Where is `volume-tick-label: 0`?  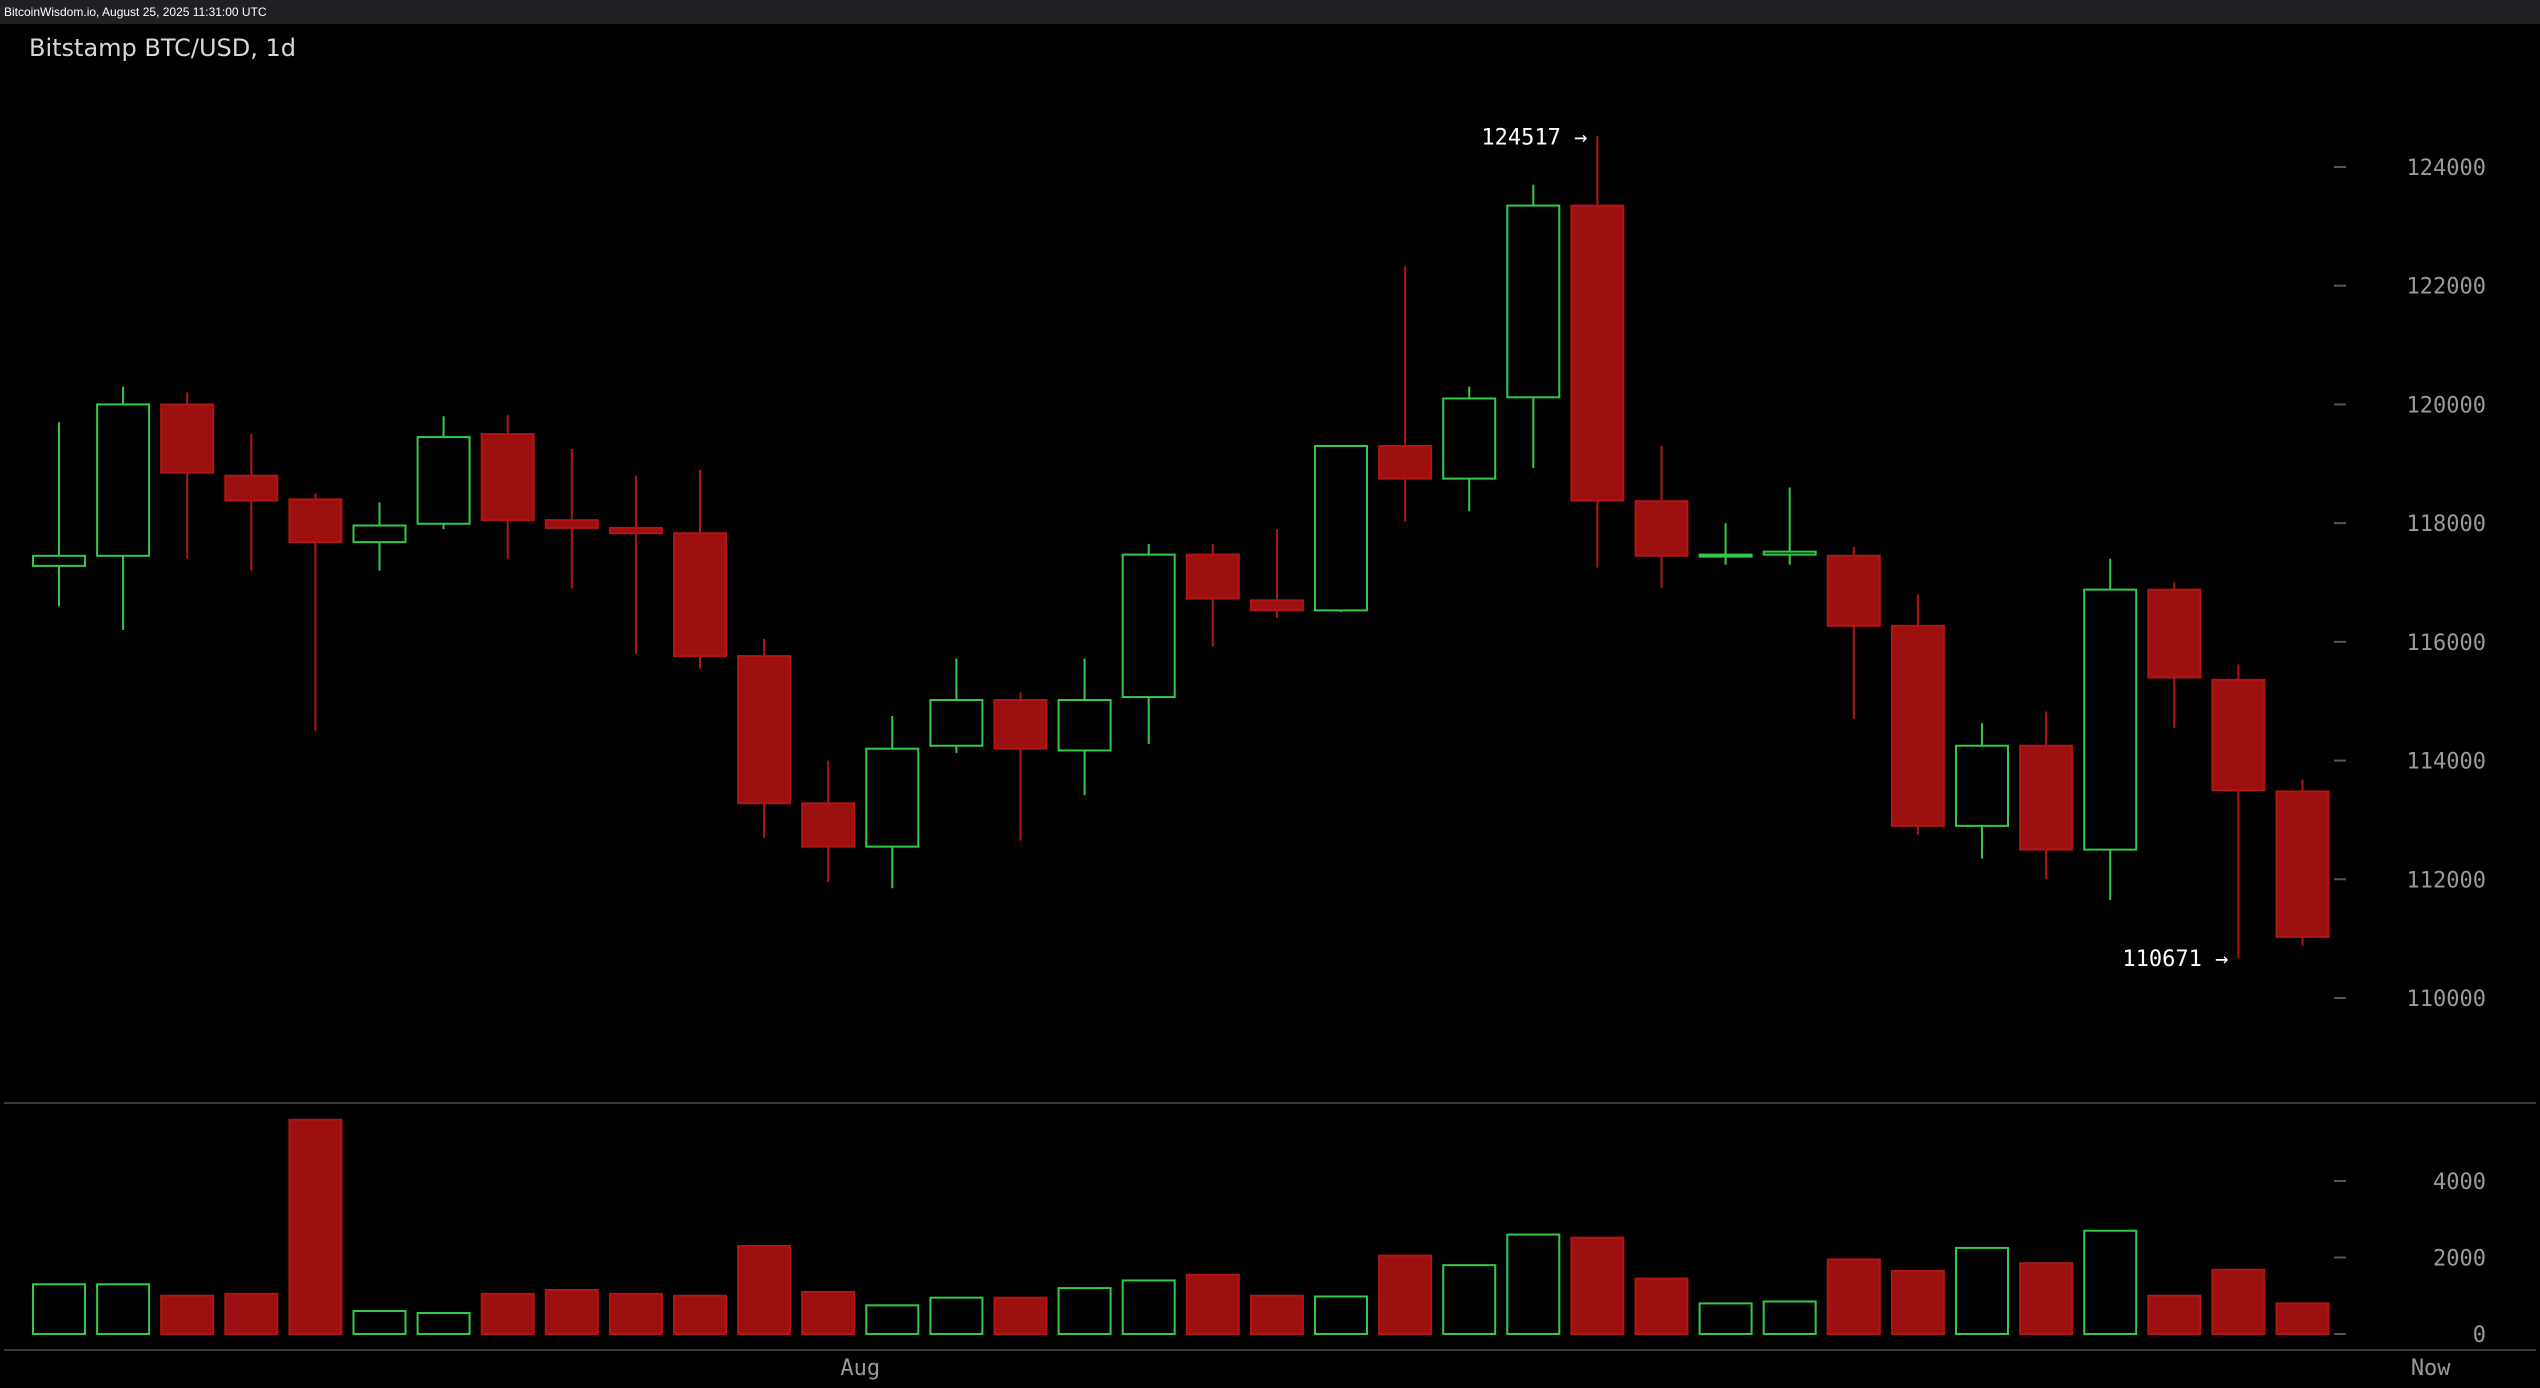
volume-tick-label: 0 is located at coordinates (2479, 1335).